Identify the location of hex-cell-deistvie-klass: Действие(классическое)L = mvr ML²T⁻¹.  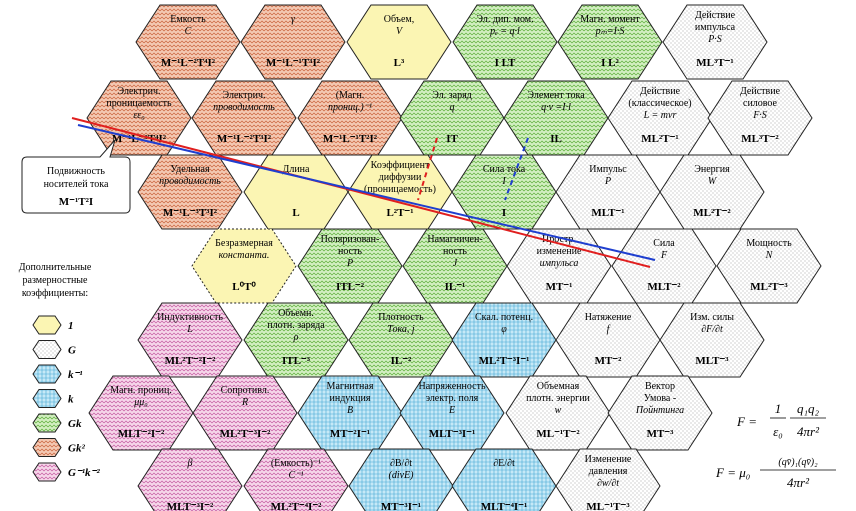
(660, 118).